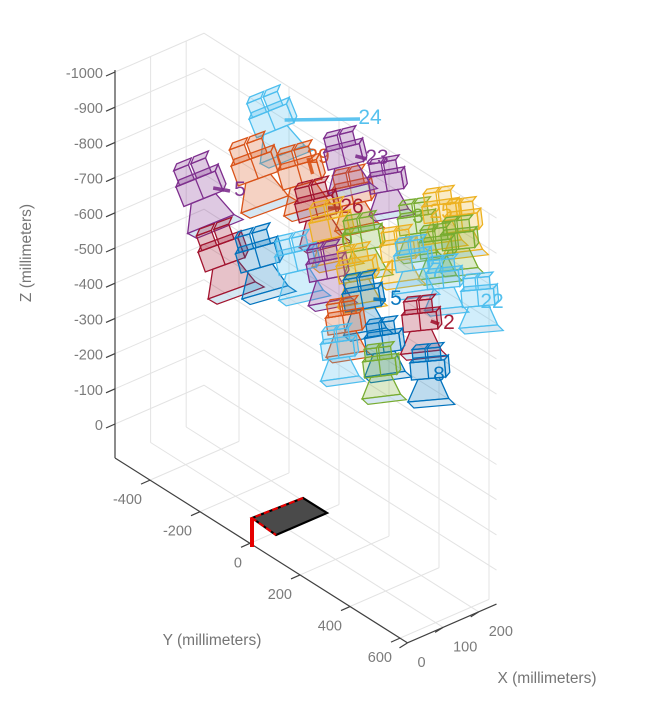 The image size is (661, 716). I want to click on z-tick-label: -1000, so click(84, 74).